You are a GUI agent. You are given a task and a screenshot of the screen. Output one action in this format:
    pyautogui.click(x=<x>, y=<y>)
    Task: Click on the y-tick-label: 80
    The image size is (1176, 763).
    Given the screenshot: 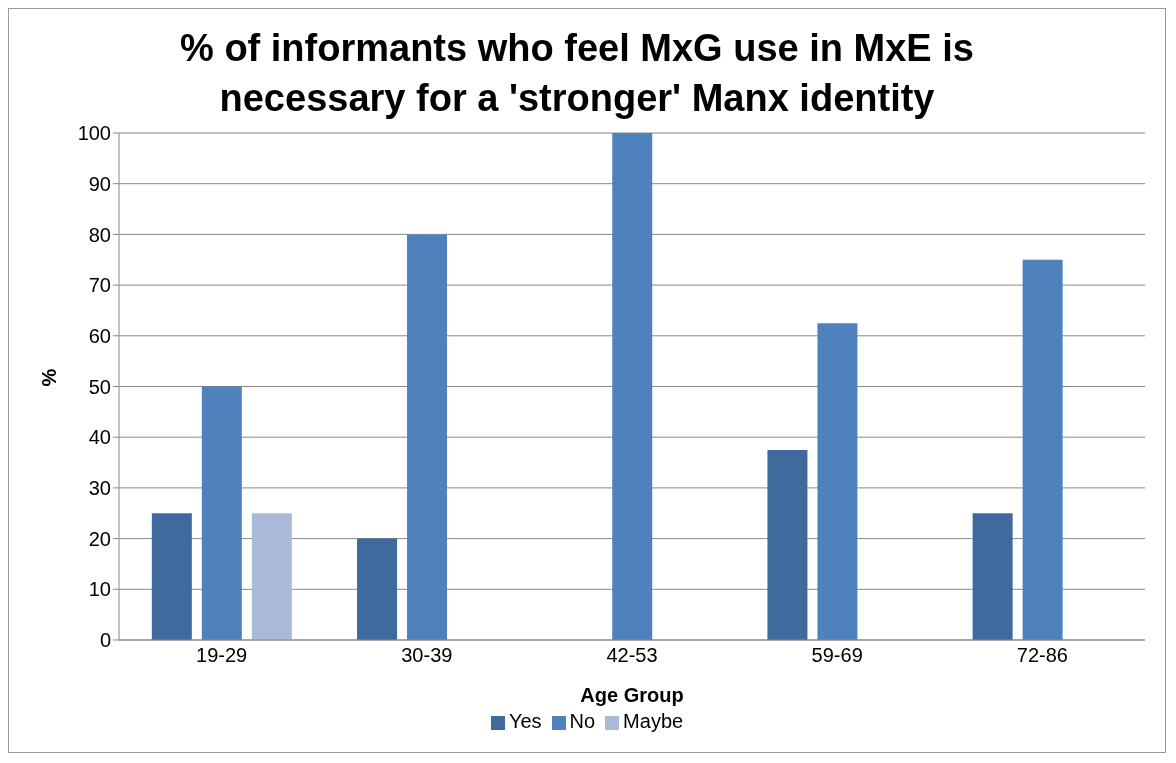 What is the action you would take?
    pyautogui.click(x=99, y=234)
    